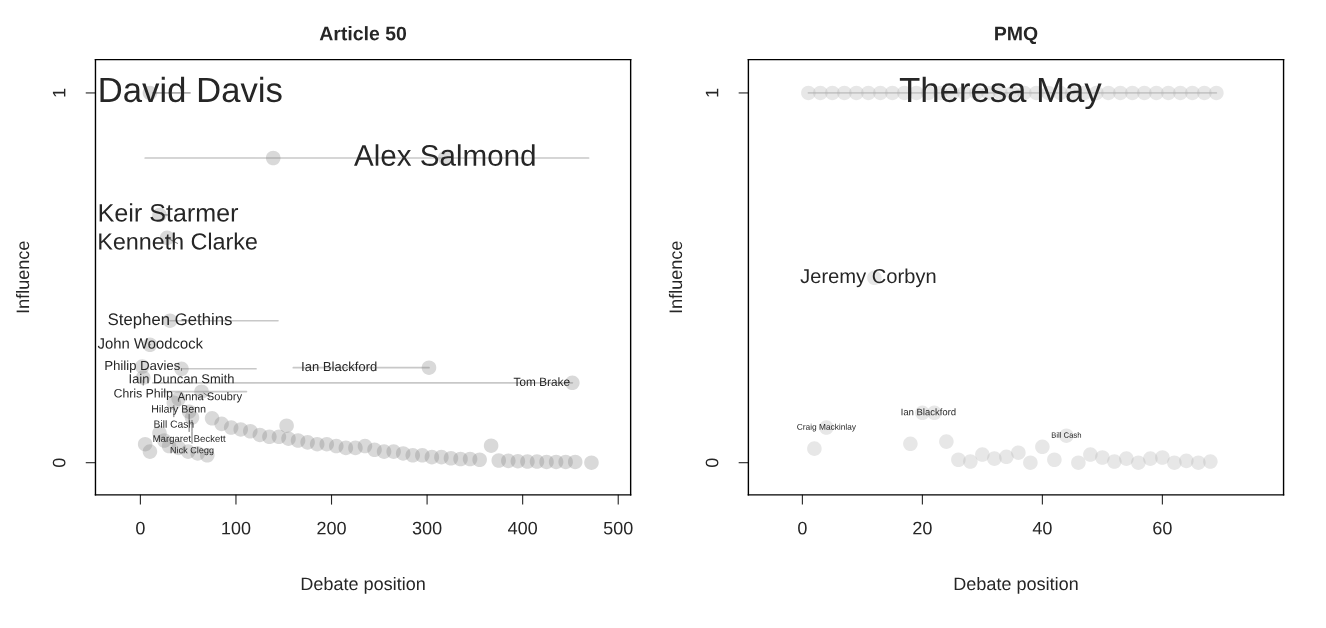 The height and width of the screenshot is (628, 1326). Describe the element at coordinates (169, 212) in the screenshot. I see `annotation: Keir Starmer` at that location.